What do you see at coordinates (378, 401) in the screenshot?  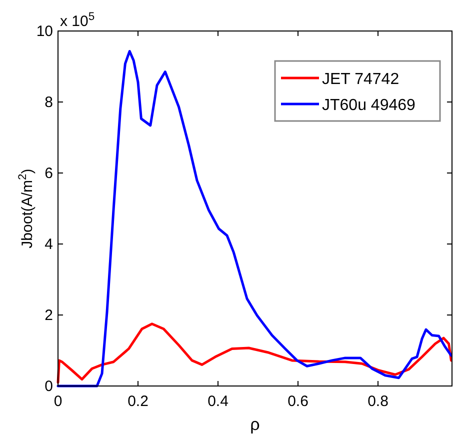 I see `x-tick-label: 0.8` at bounding box center [378, 401].